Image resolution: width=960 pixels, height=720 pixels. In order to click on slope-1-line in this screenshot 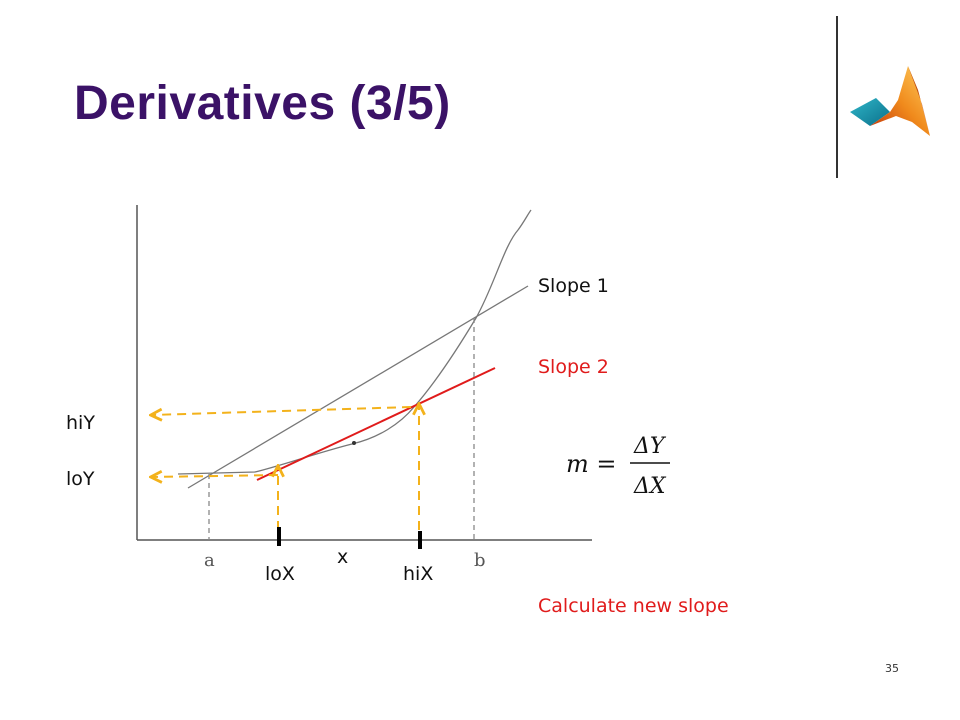, I will do `click(358, 387)`.